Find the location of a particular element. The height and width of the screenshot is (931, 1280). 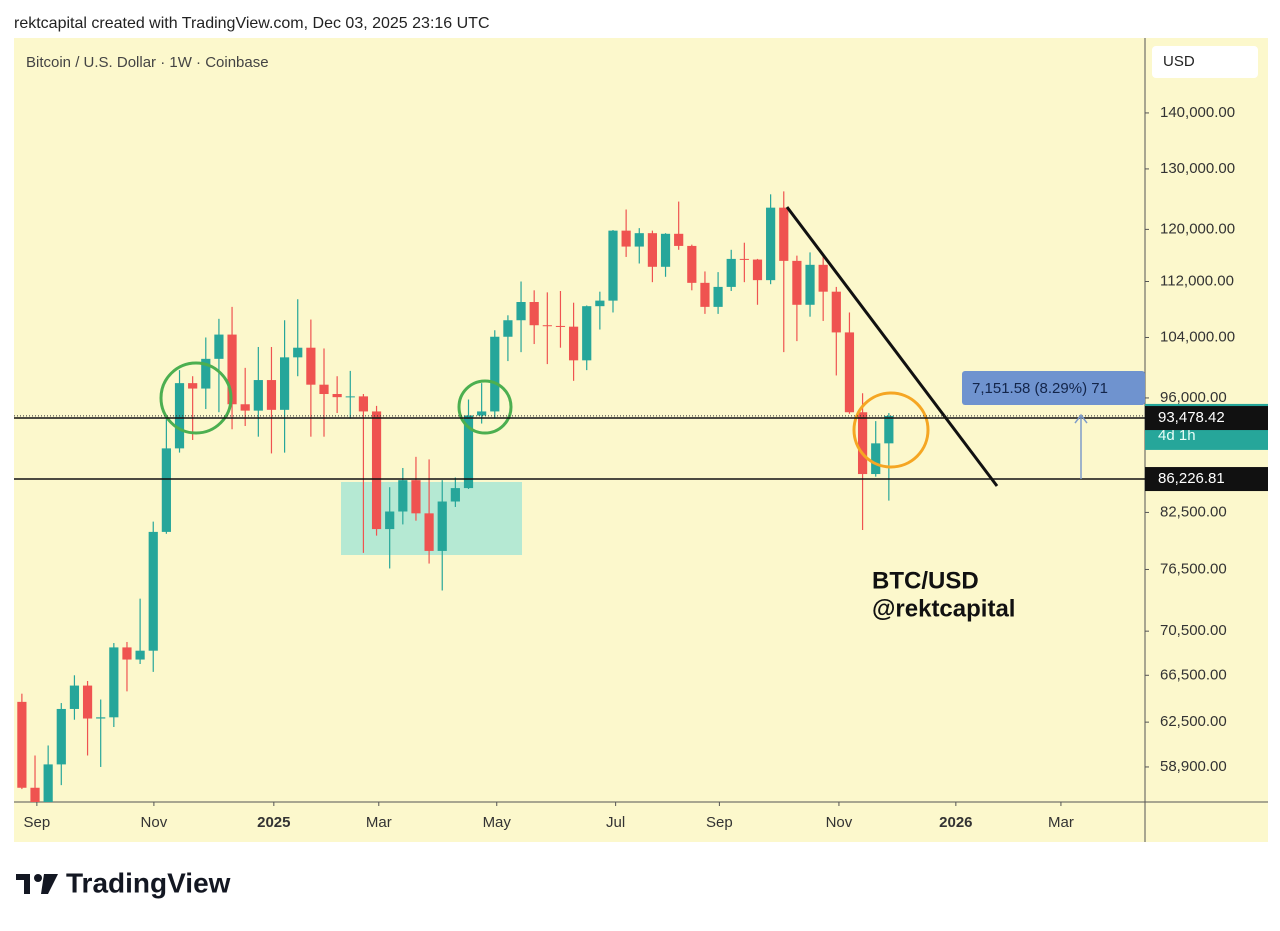

y-tick-label: 70,500.00 is located at coordinates (1193, 630).